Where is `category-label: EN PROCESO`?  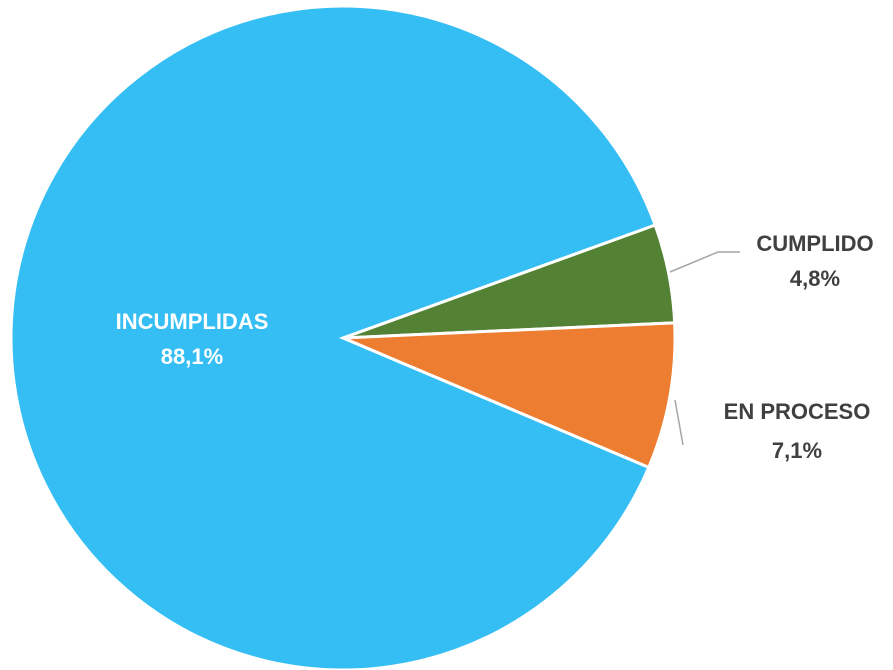
category-label: EN PROCESO is located at coordinates (797, 411).